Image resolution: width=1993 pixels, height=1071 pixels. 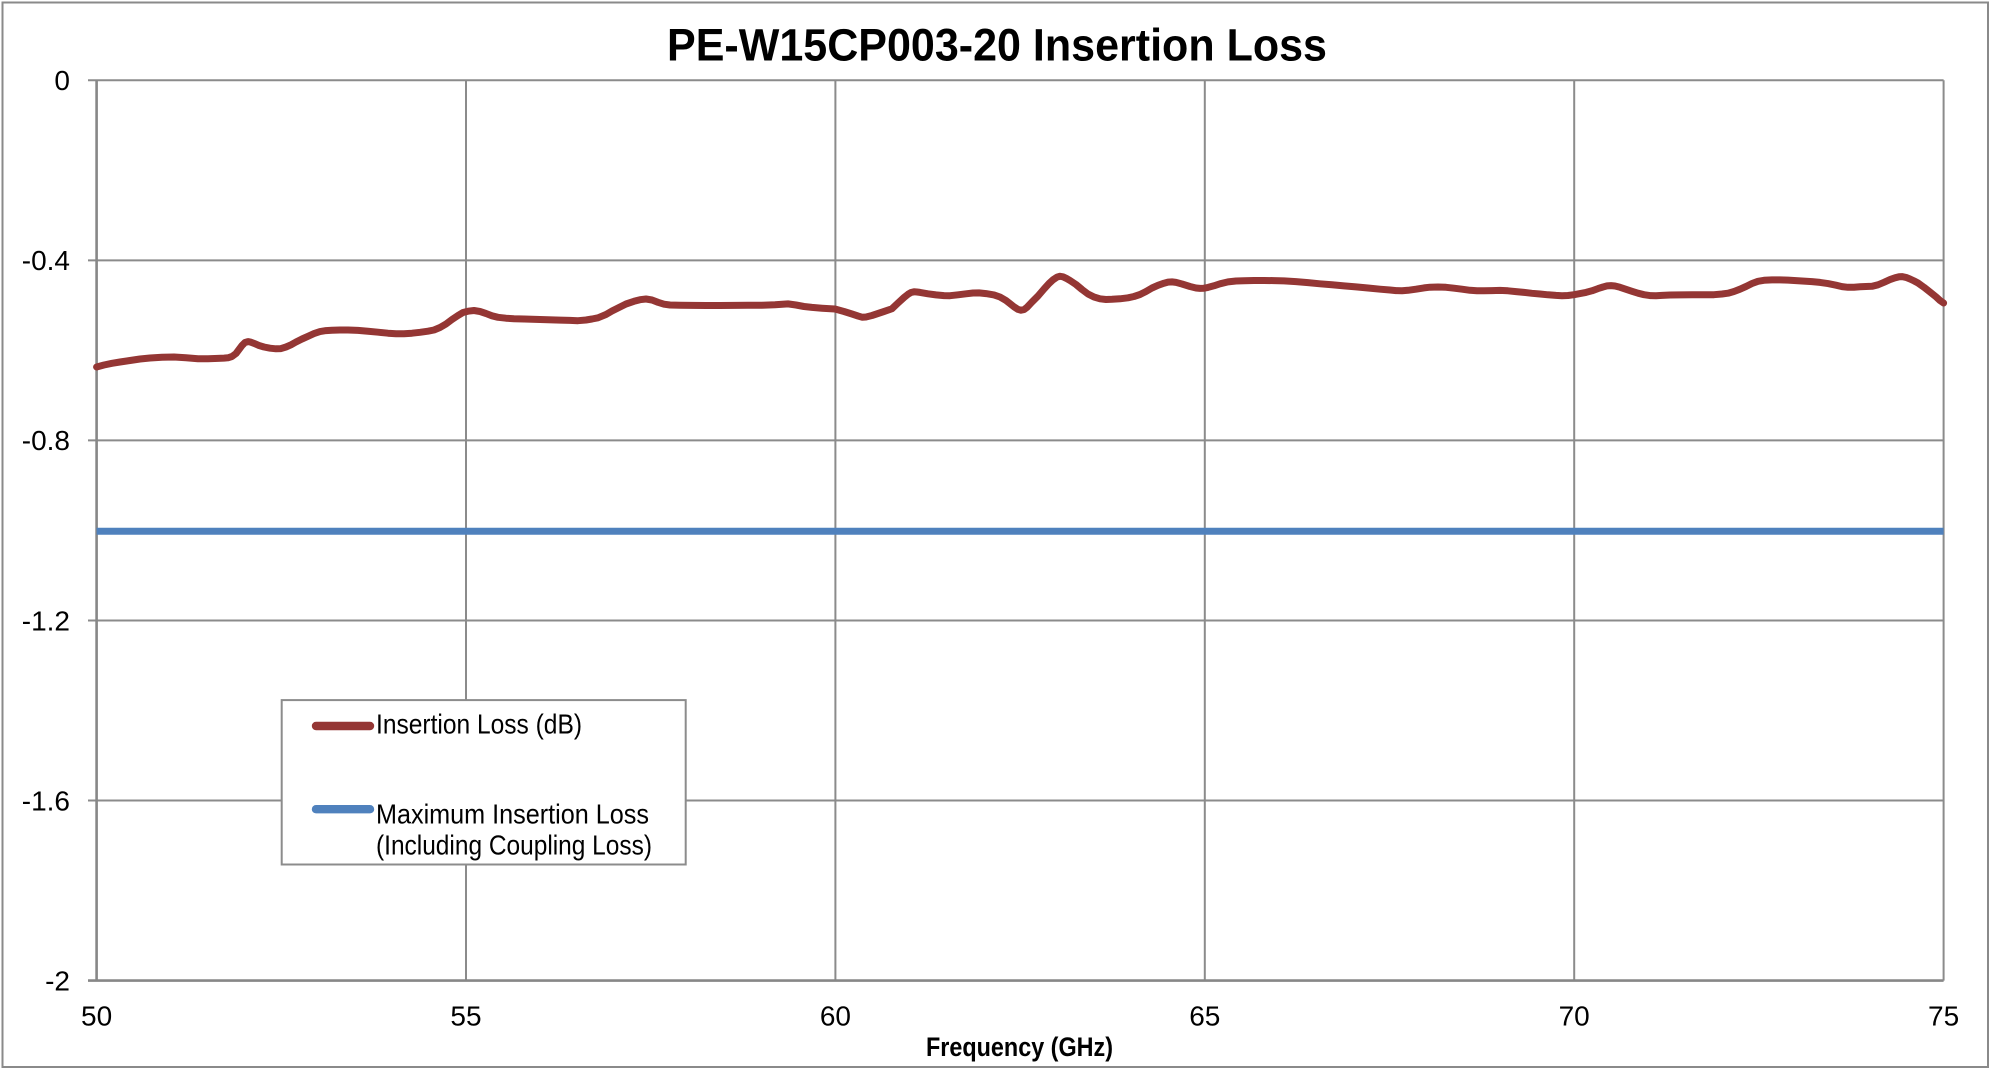 What do you see at coordinates (57, 980) in the screenshot?
I see `svg-text: -2` at bounding box center [57, 980].